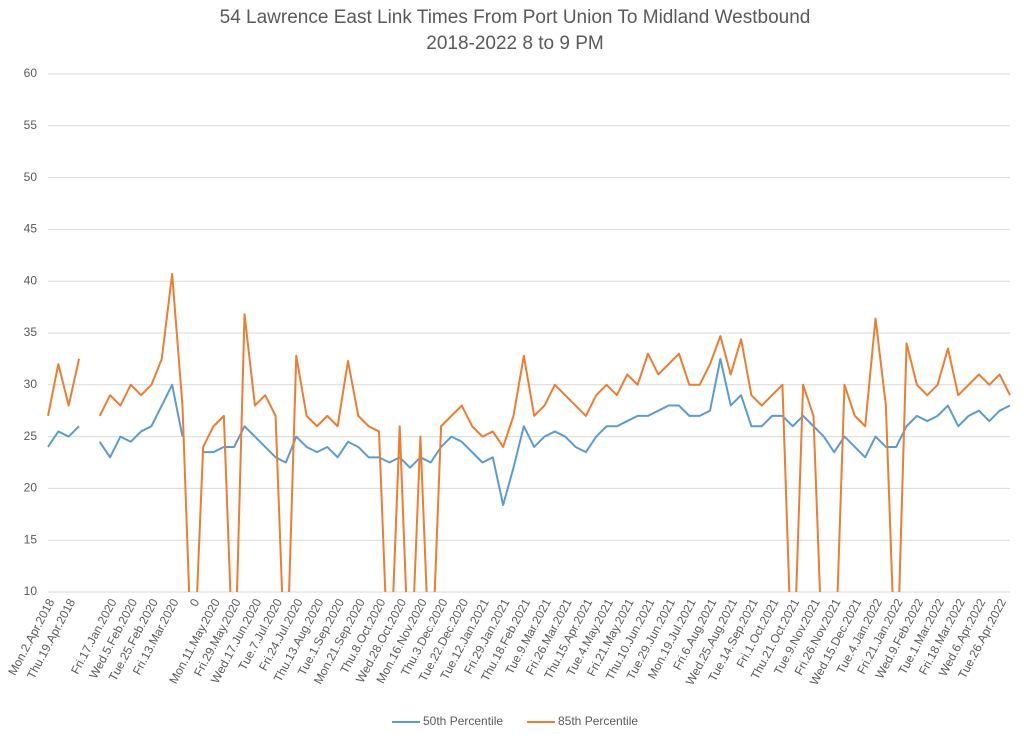 This screenshot has height=741, width=1024. I want to click on legend-label: 50th Percentile, so click(463, 721).